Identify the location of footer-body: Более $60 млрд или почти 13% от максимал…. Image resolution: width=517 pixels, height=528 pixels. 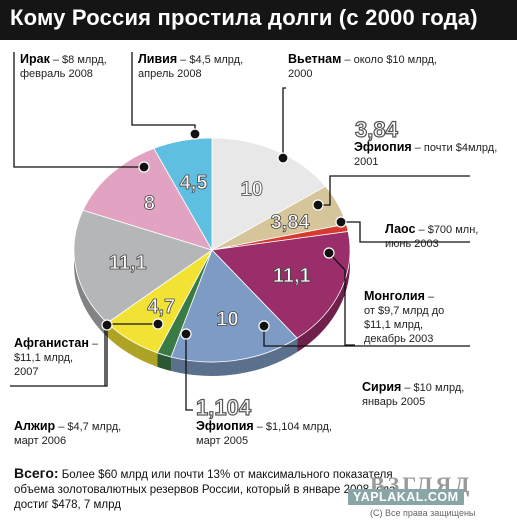
(205, 490).